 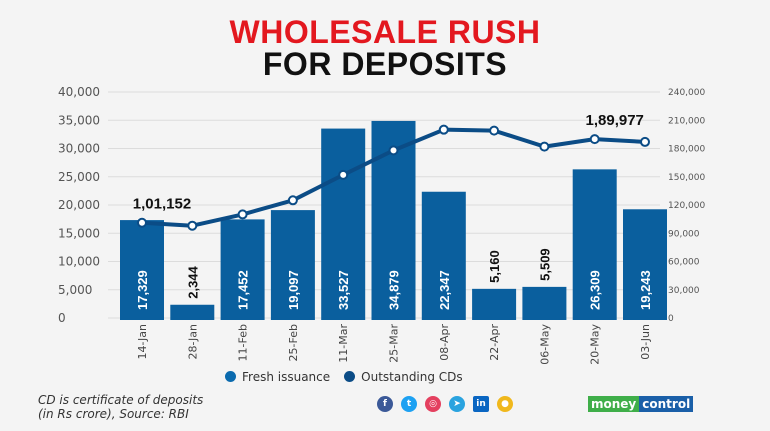 I want to click on left-tick-label: 5,000, so click(x=75, y=290).